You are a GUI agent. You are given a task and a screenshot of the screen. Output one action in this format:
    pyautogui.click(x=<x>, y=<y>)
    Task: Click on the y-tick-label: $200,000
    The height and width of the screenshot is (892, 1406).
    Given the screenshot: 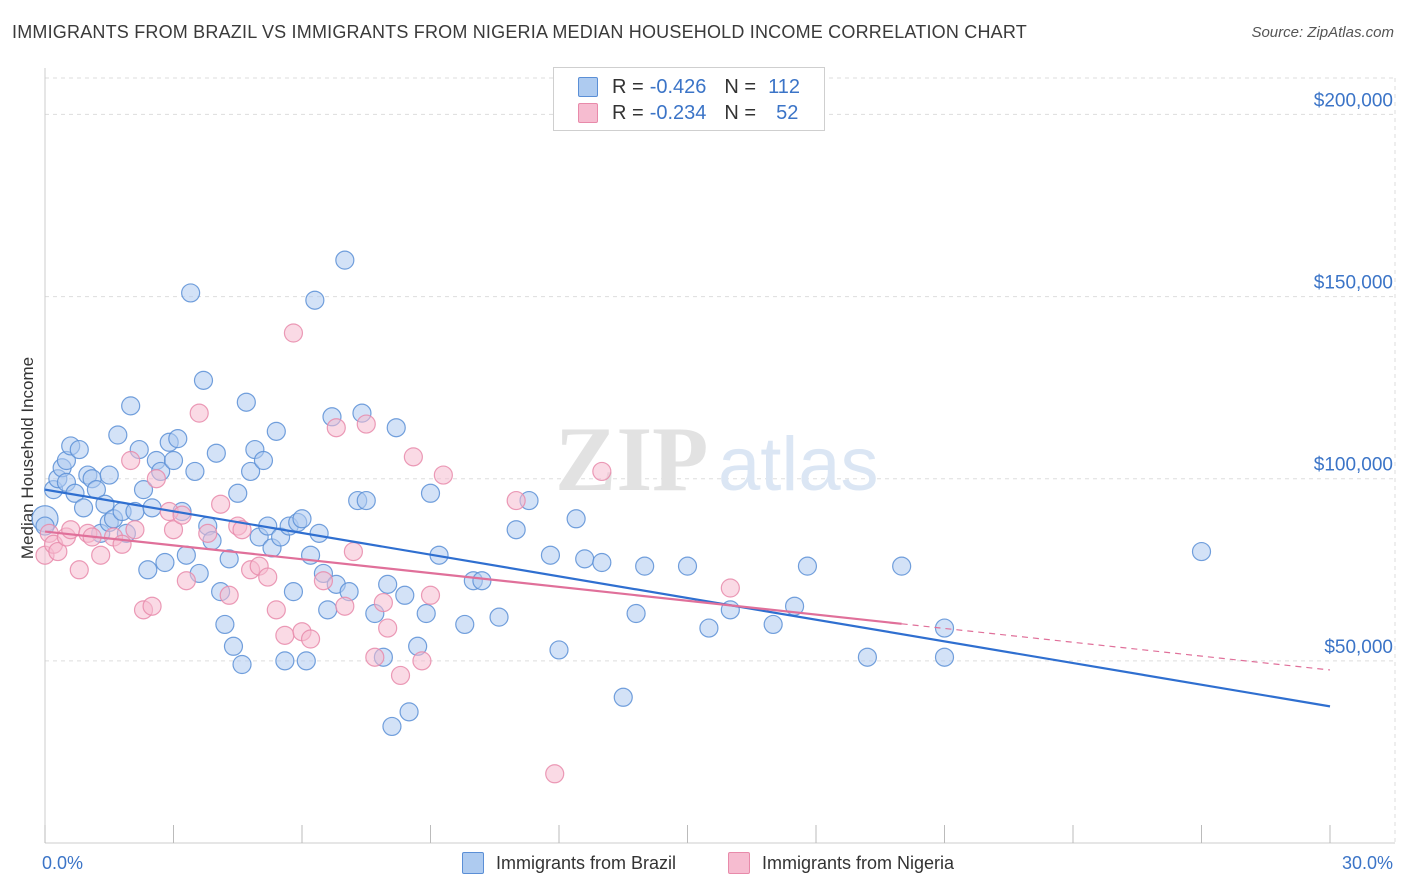 What is the action you would take?
    pyautogui.click(x=1353, y=100)
    